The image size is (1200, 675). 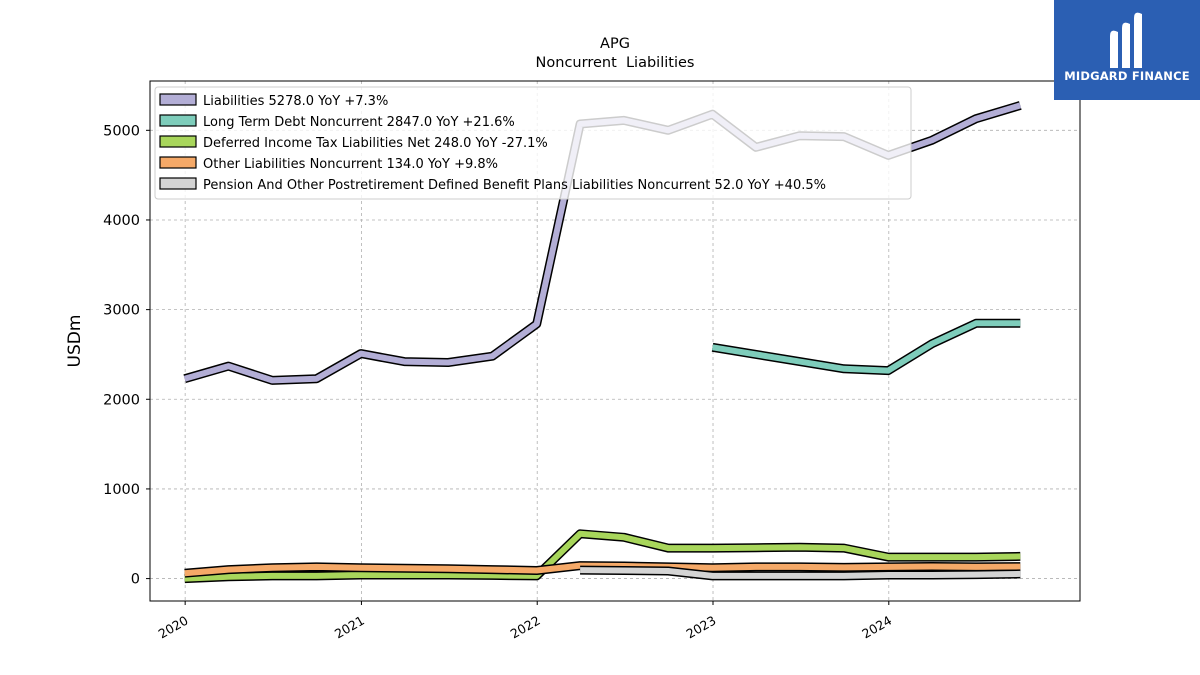 I want to click on y-tick-label: 2000, so click(x=121, y=400).